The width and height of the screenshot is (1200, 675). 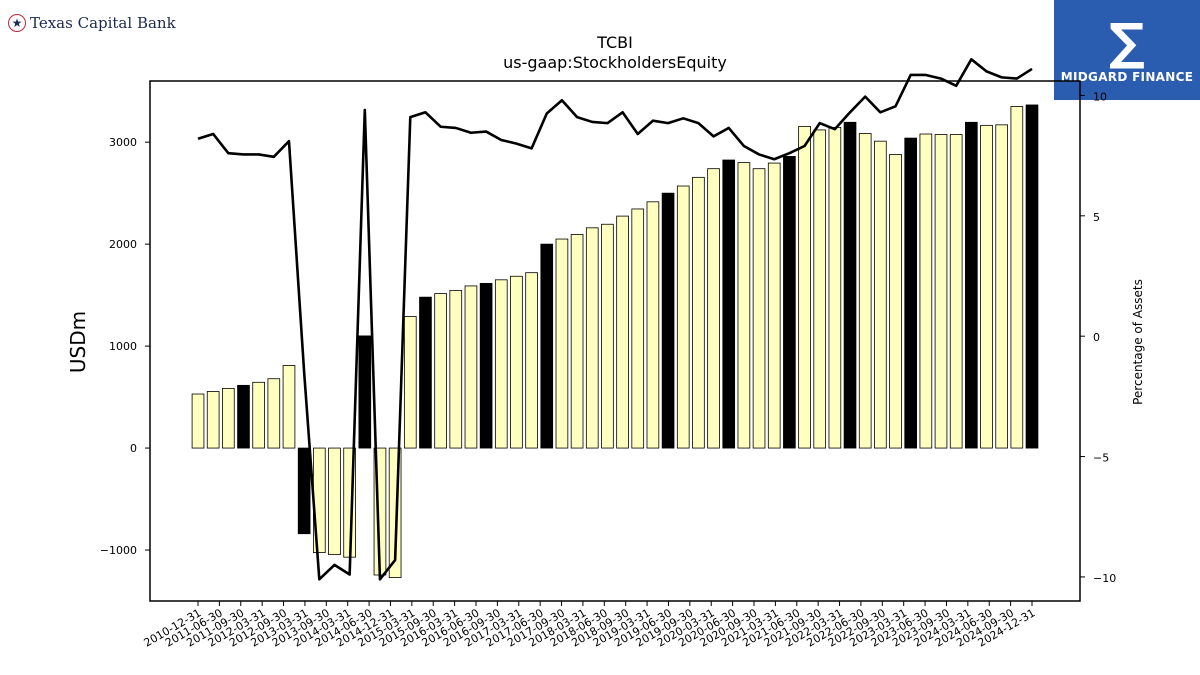 What do you see at coordinates (615, 62) in the screenshot?
I see `chart-subtitle: us-gaap:StockholdersEquity` at bounding box center [615, 62].